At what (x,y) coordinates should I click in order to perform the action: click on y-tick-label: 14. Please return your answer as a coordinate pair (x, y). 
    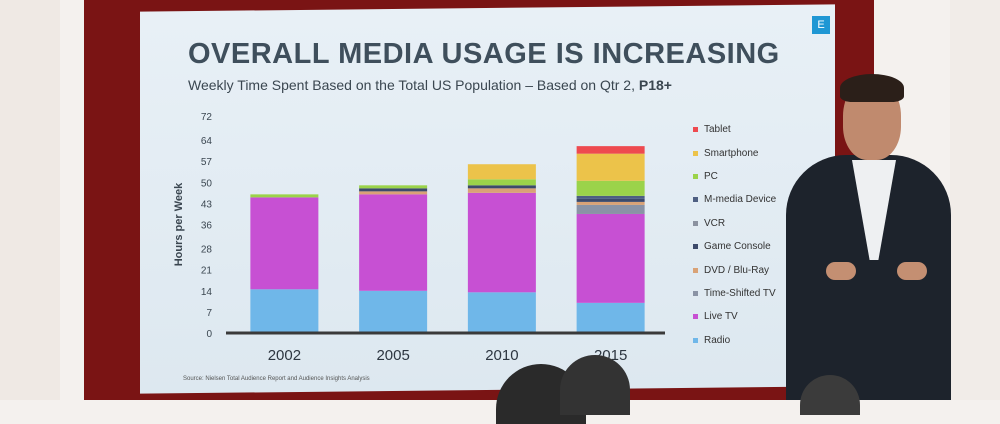
    Looking at the image, I should click on (207, 292).